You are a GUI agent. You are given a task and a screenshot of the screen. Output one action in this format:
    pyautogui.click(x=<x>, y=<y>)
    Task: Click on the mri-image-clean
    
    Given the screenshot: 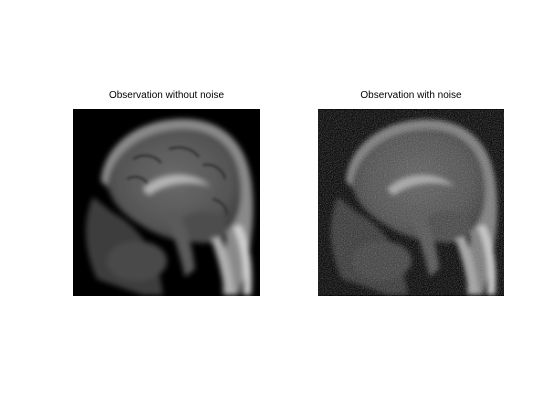 What is the action you would take?
    pyautogui.click(x=166, y=202)
    